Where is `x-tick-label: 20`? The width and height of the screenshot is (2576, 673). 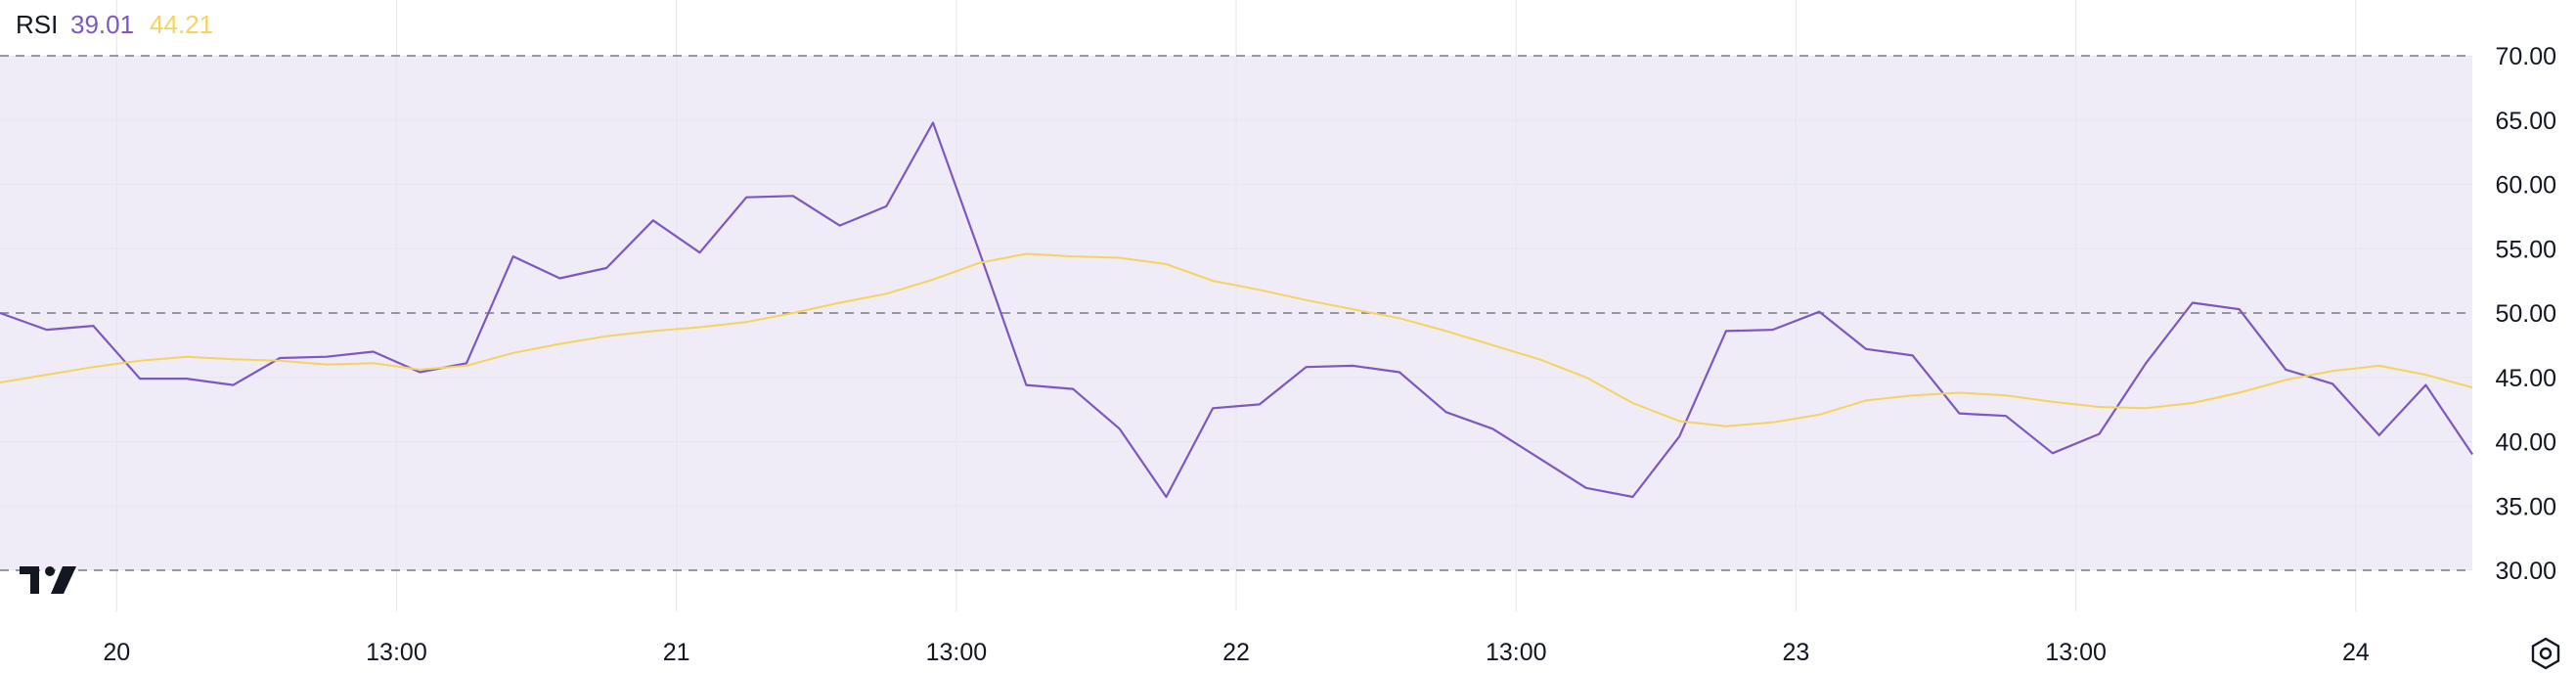 x-tick-label: 20 is located at coordinates (116, 652).